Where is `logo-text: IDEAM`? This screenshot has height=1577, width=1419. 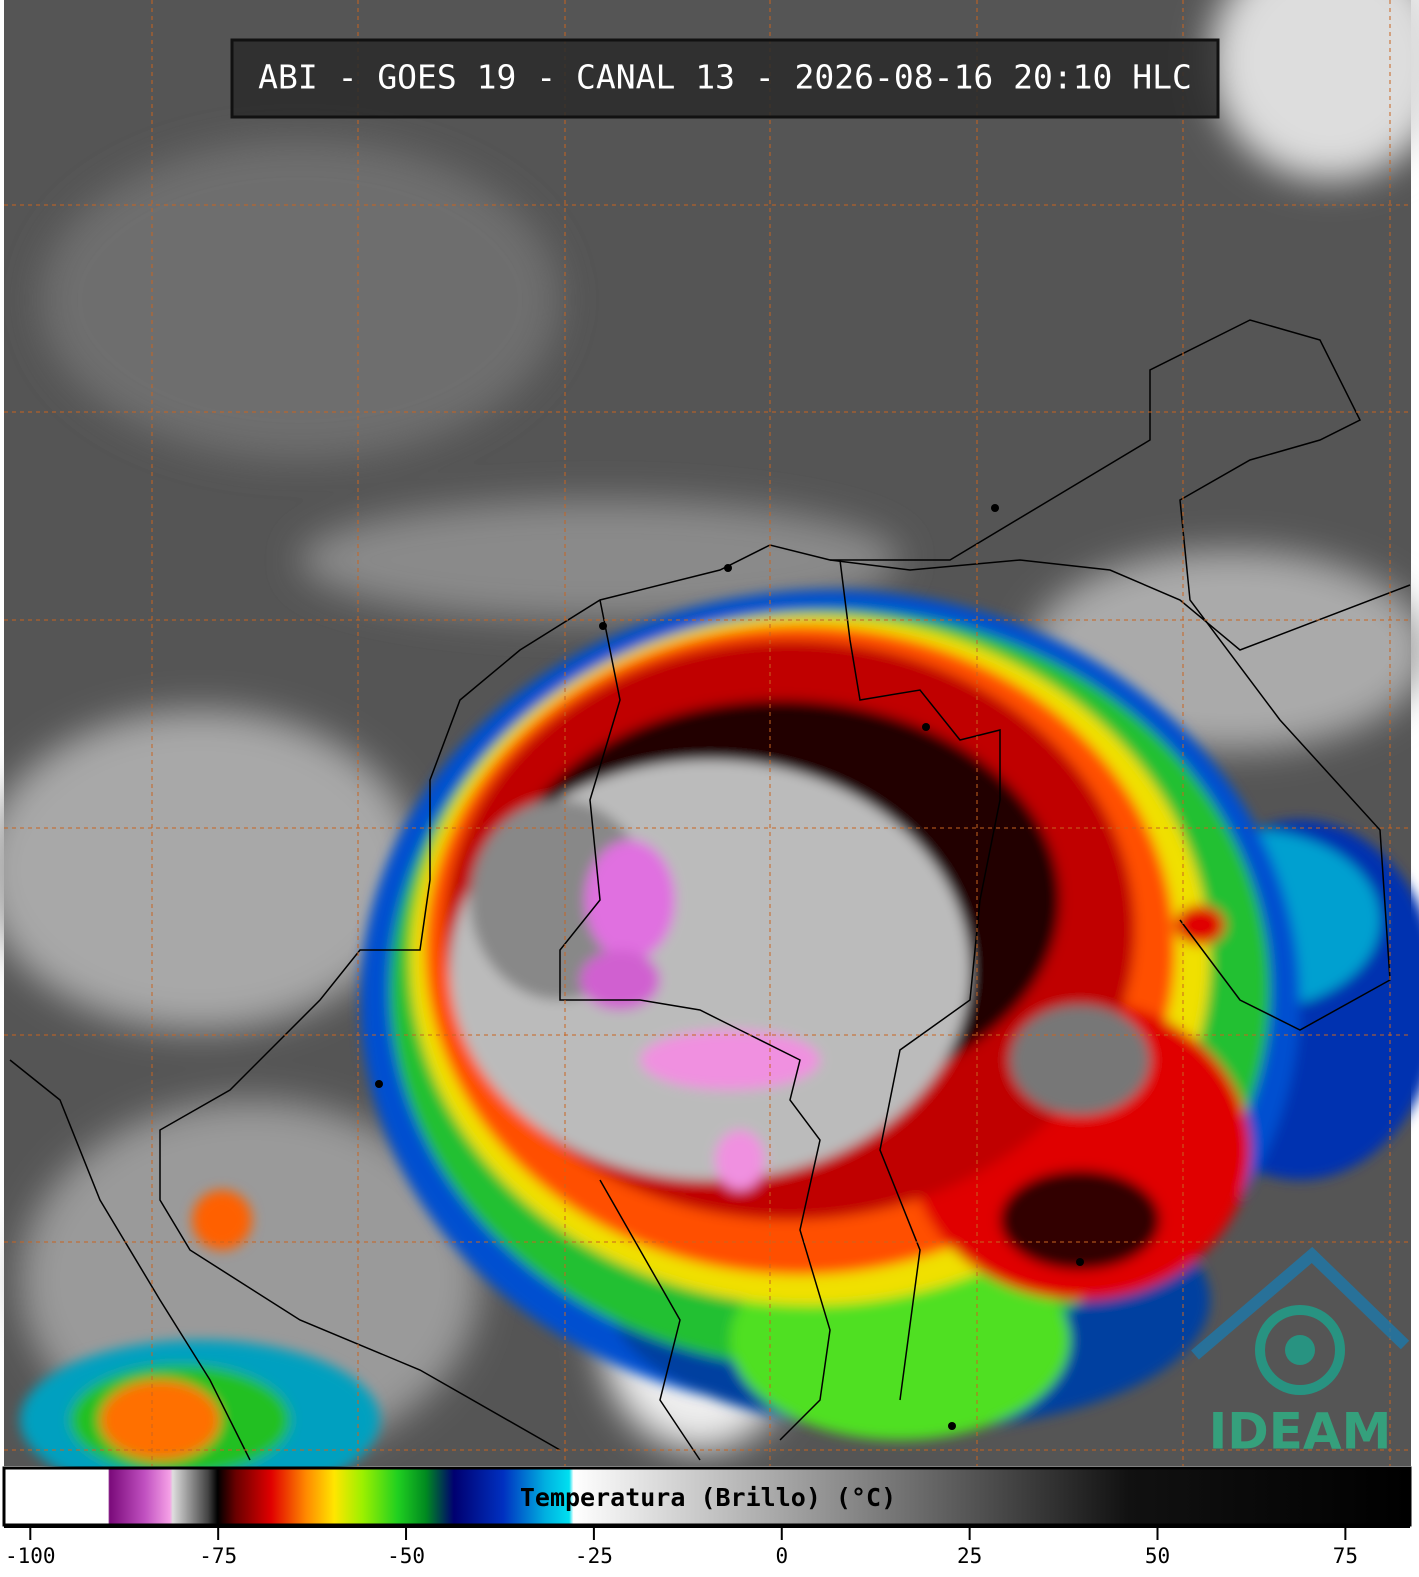
logo-text: IDEAM is located at coordinates (1300, 1432).